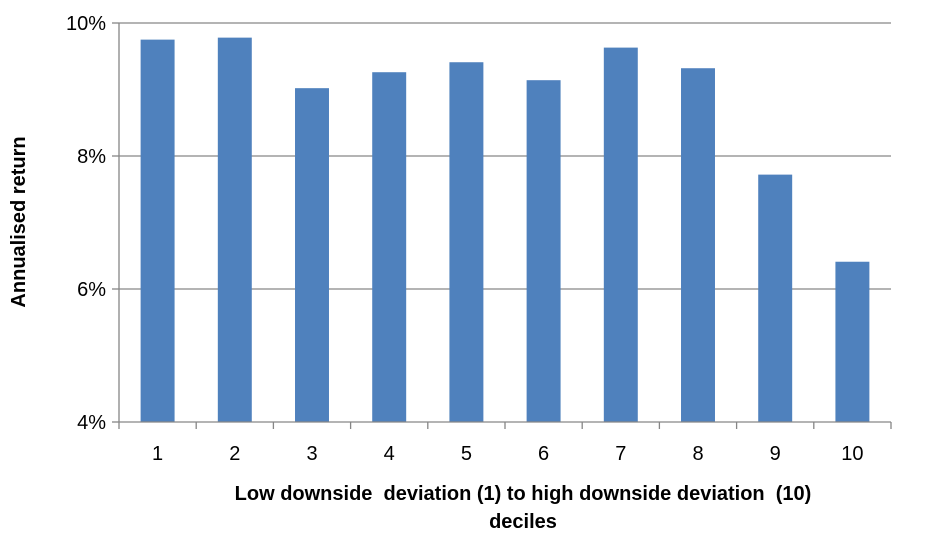 The height and width of the screenshot is (534, 926). What do you see at coordinates (775, 454) in the screenshot?
I see `x-tick-label: 9` at bounding box center [775, 454].